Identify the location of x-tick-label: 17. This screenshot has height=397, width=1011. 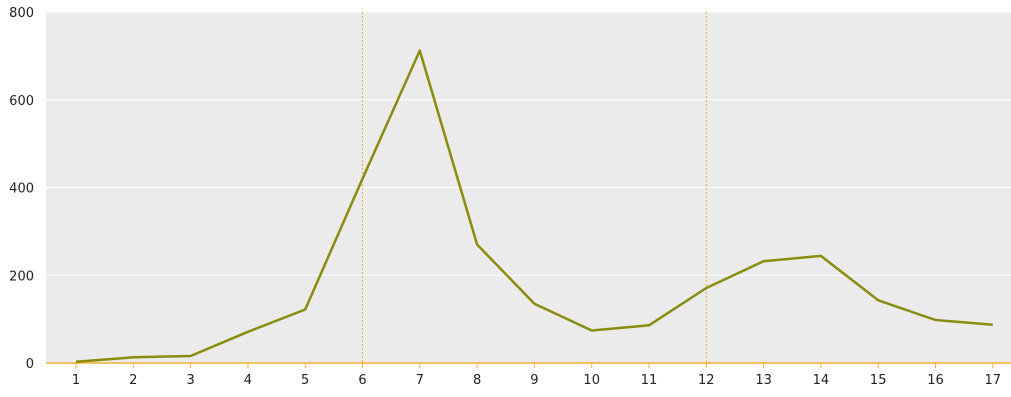
(993, 380).